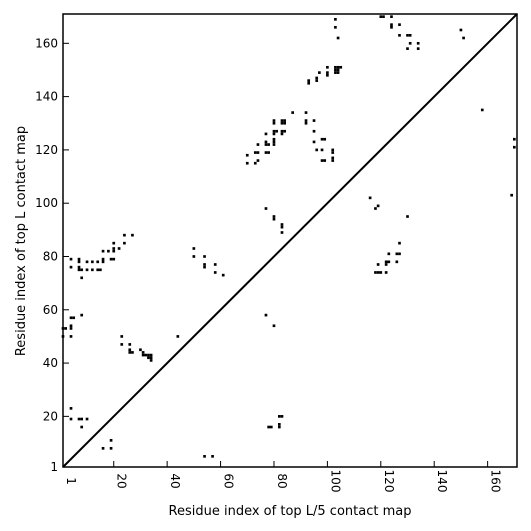 The image size is (531, 531). Describe the element at coordinates (46, 43) in the screenshot. I see `y-tick-label: 160` at that location.